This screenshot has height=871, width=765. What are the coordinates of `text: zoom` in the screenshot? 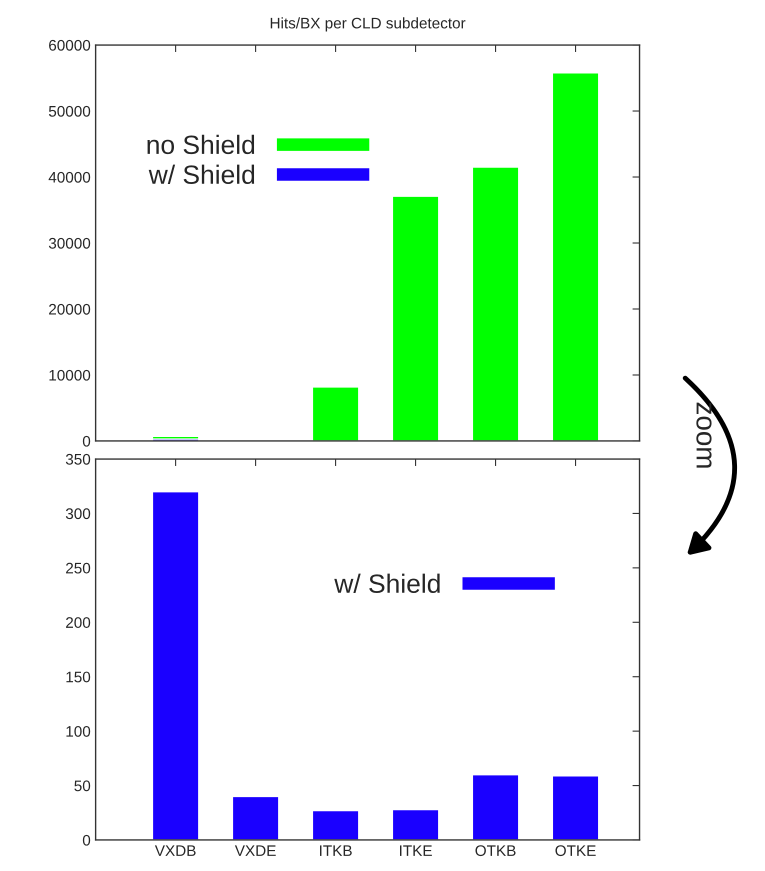 It's located at (704, 435).